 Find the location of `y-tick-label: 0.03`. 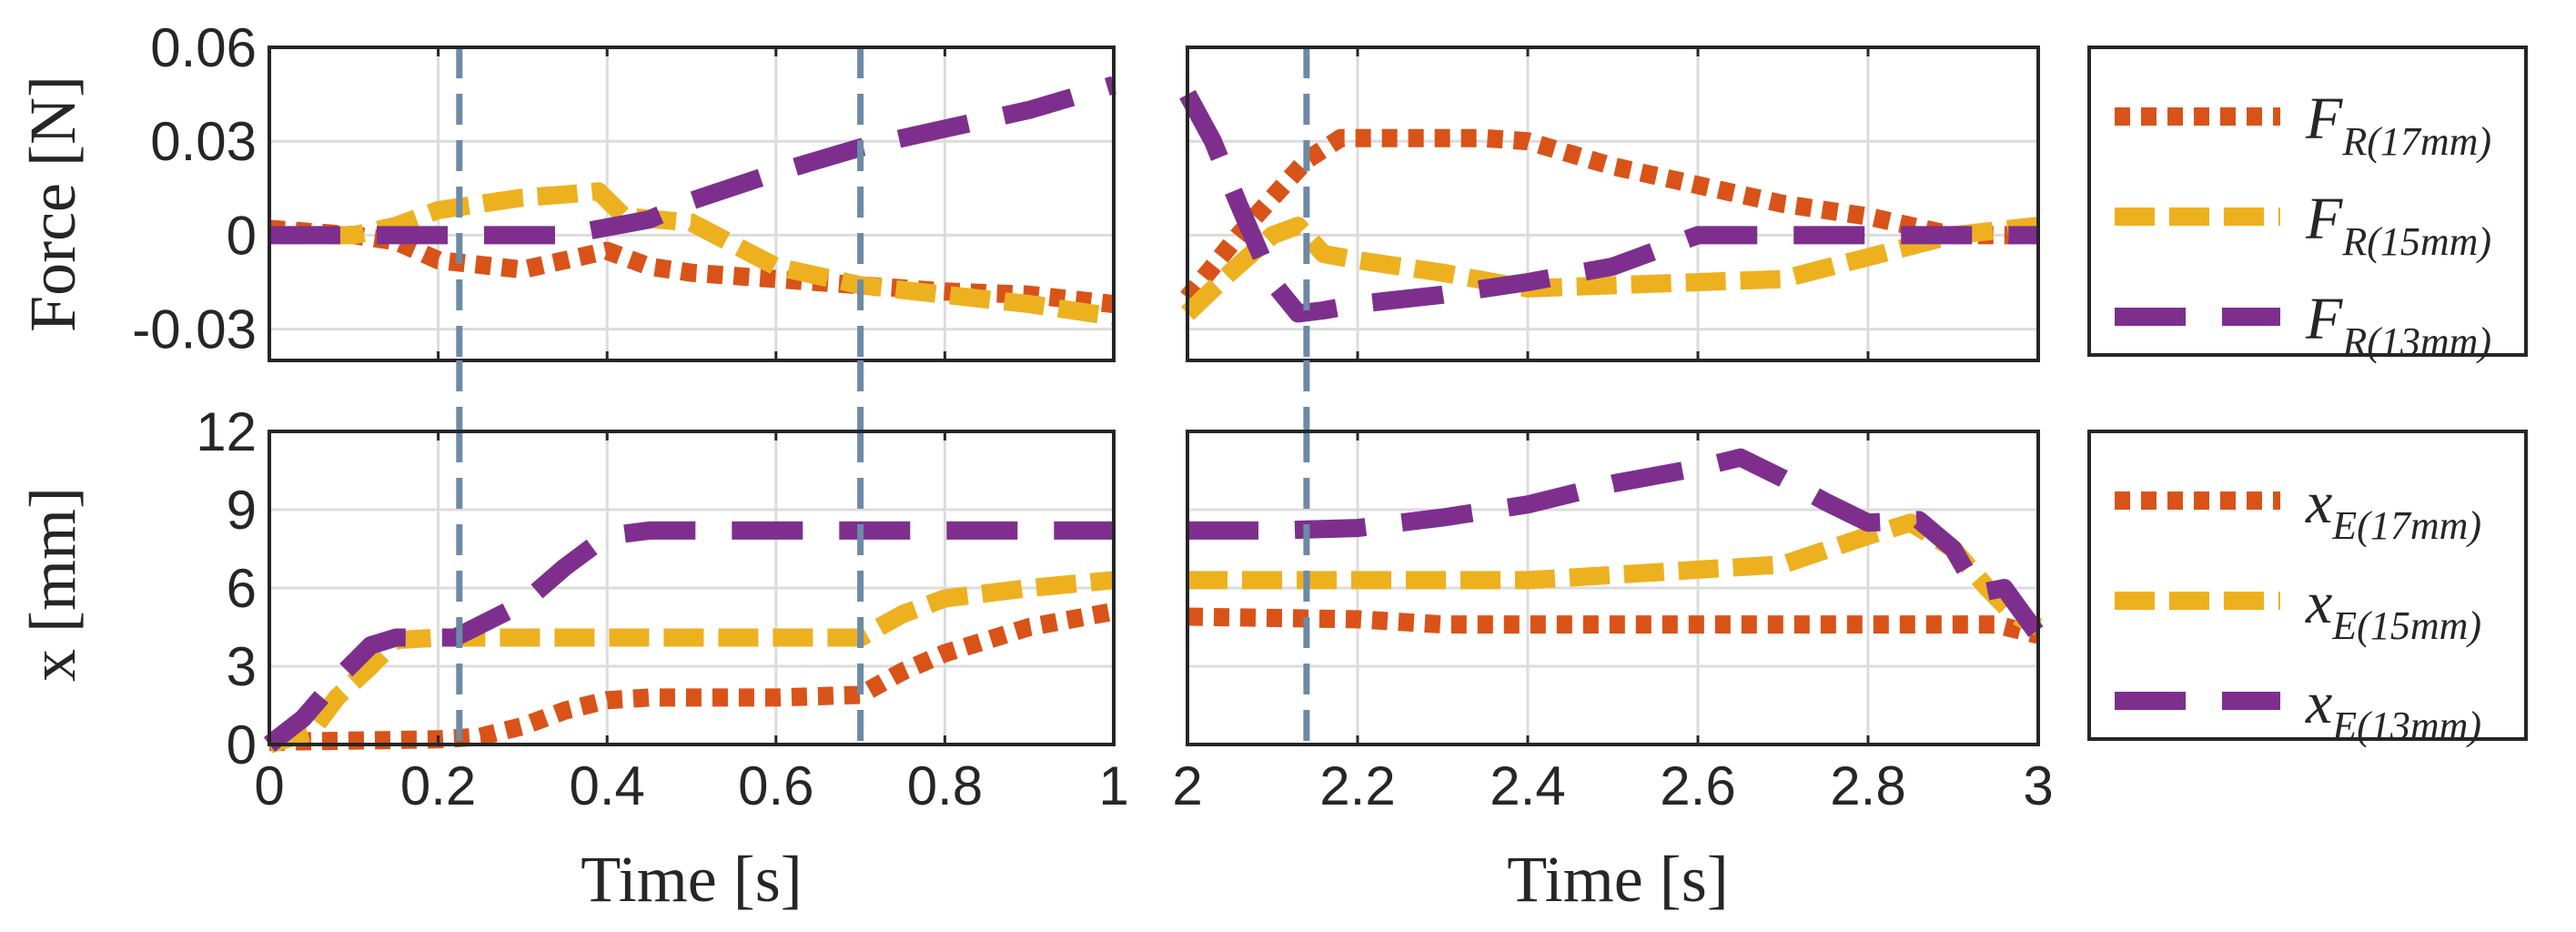

y-tick-label: 0.03 is located at coordinates (203, 141).